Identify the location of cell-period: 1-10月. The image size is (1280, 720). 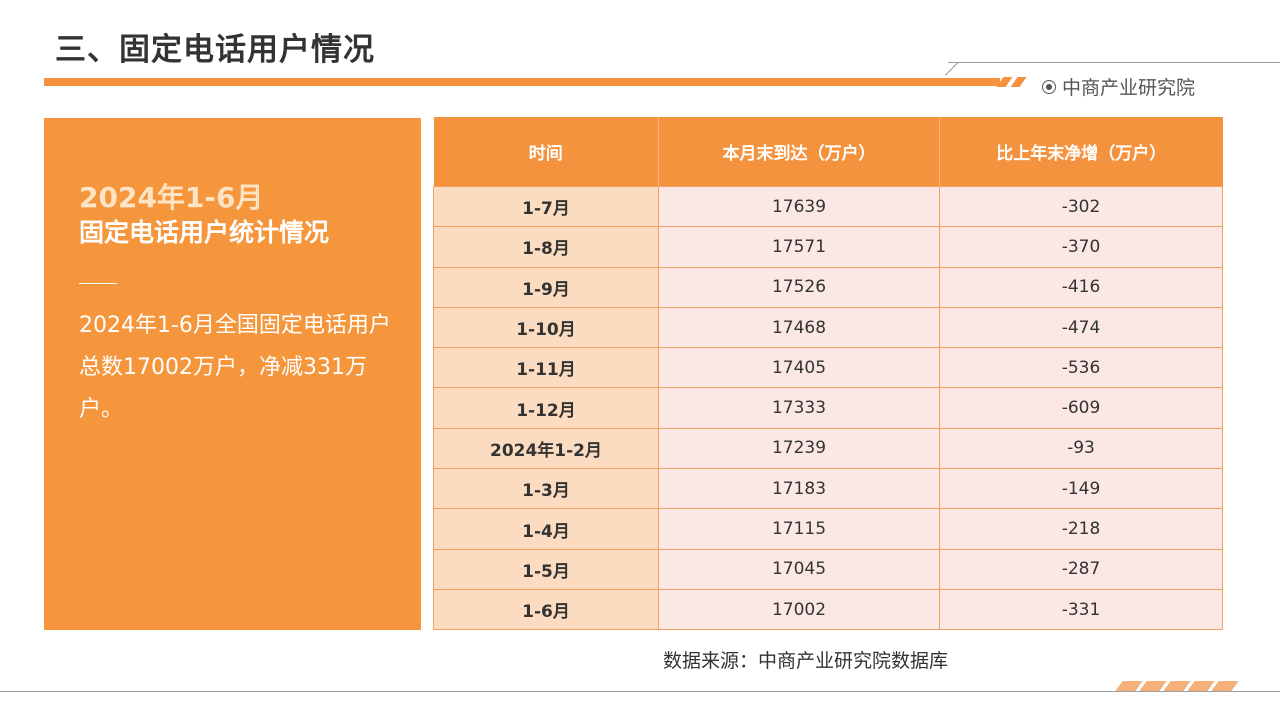
(546, 327).